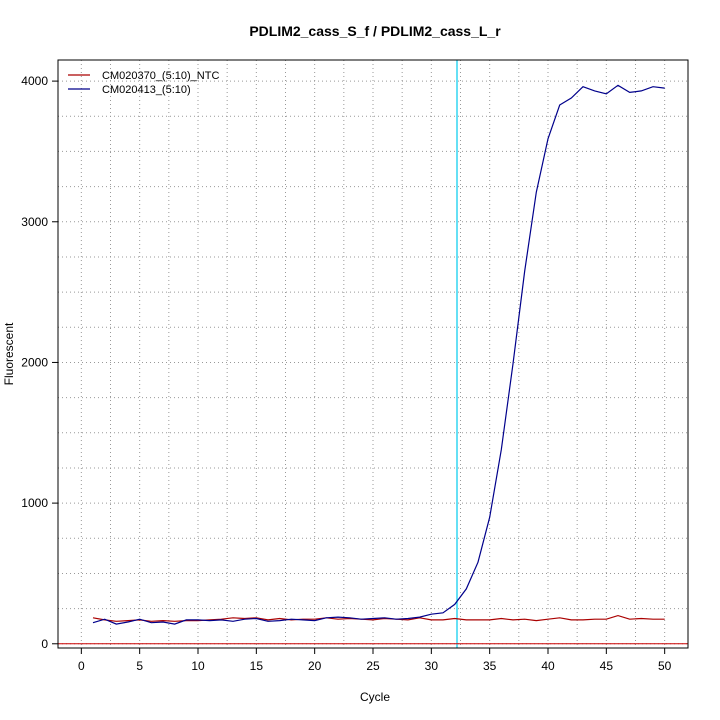 The height and width of the screenshot is (720, 720). I want to click on y-tick-label: 1000, so click(34, 503).